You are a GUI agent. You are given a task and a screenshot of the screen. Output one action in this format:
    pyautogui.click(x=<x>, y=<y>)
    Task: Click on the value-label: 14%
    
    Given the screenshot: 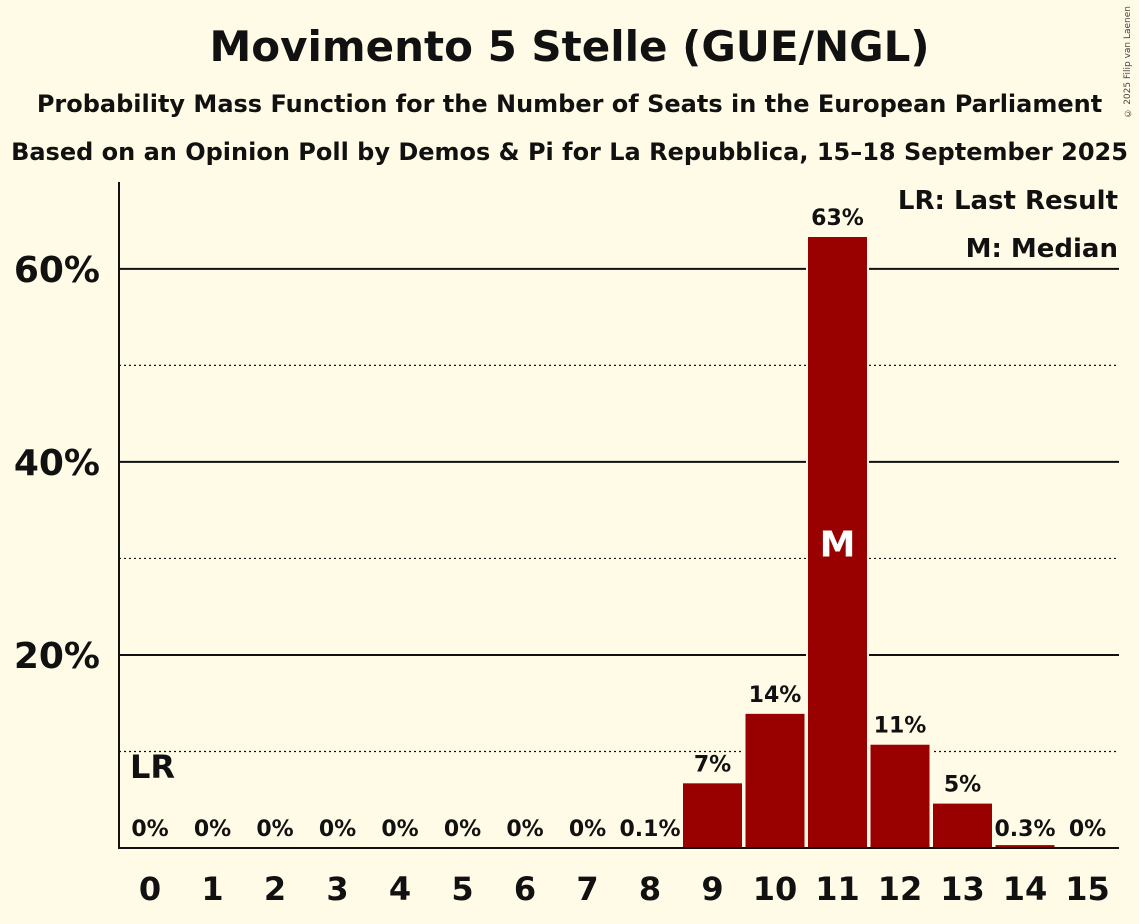 What is the action you would take?
    pyautogui.click(x=775, y=695)
    